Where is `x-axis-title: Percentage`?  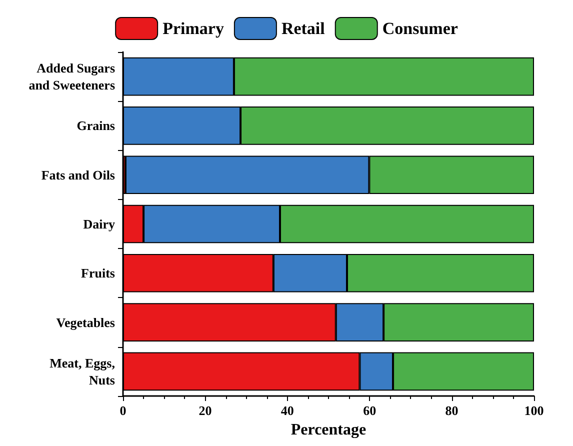
x-axis-title: Percentage is located at coordinates (328, 430).